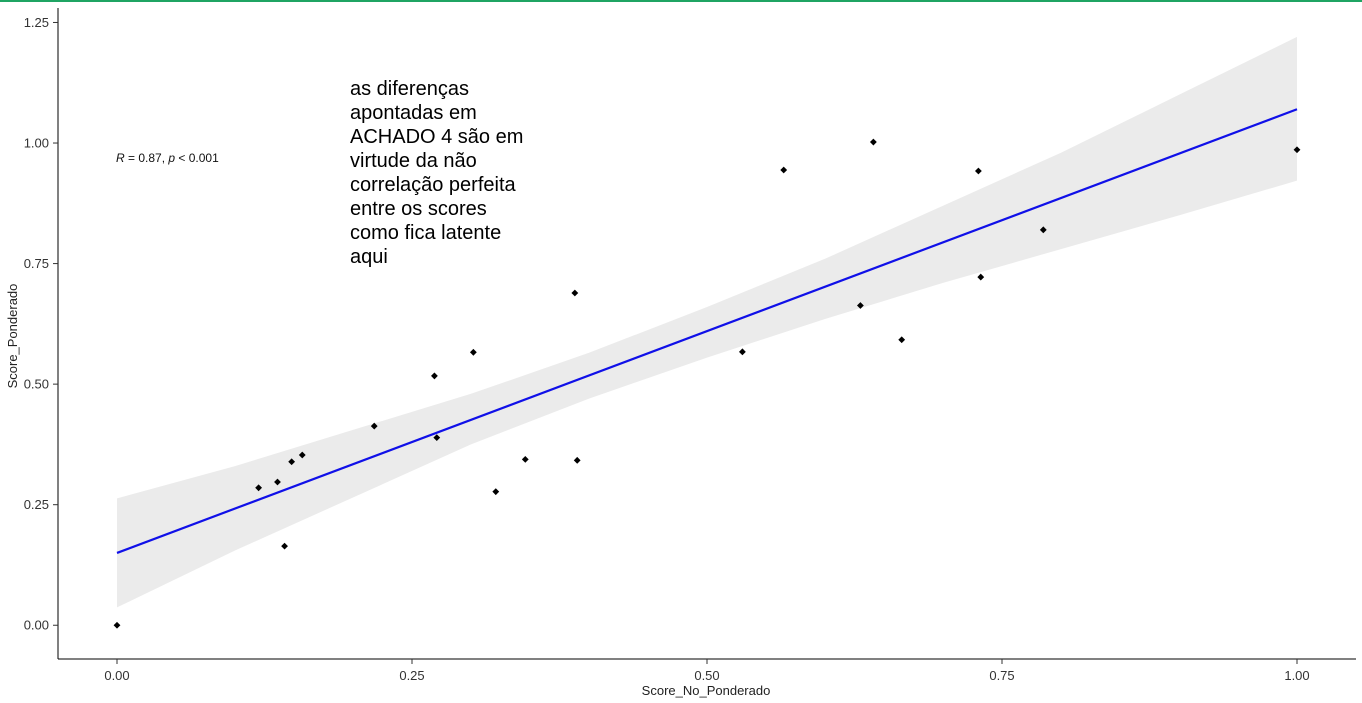  What do you see at coordinates (413, 113) in the screenshot?
I see `annotation-line: apontadas em` at bounding box center [413, 113].